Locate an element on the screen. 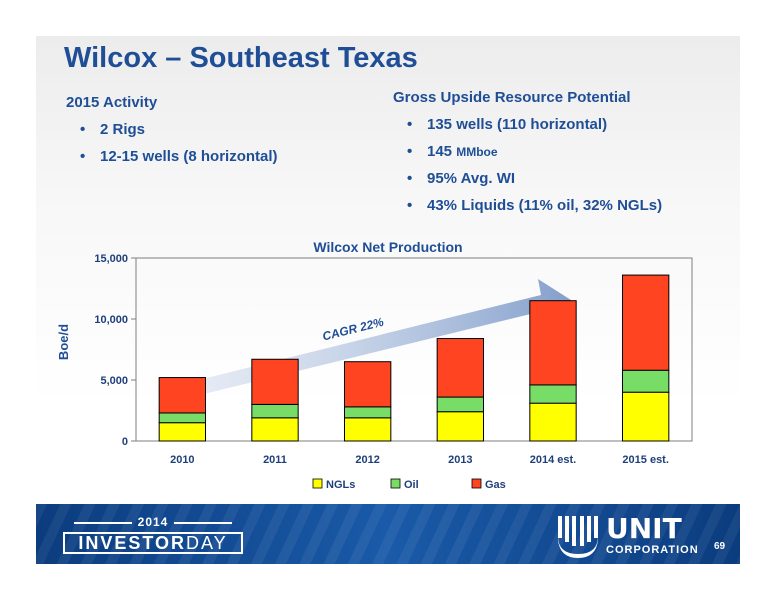 This screenshot has width=776, height=600. x-tick-label: 2012 is located at coordinates (367, 460).